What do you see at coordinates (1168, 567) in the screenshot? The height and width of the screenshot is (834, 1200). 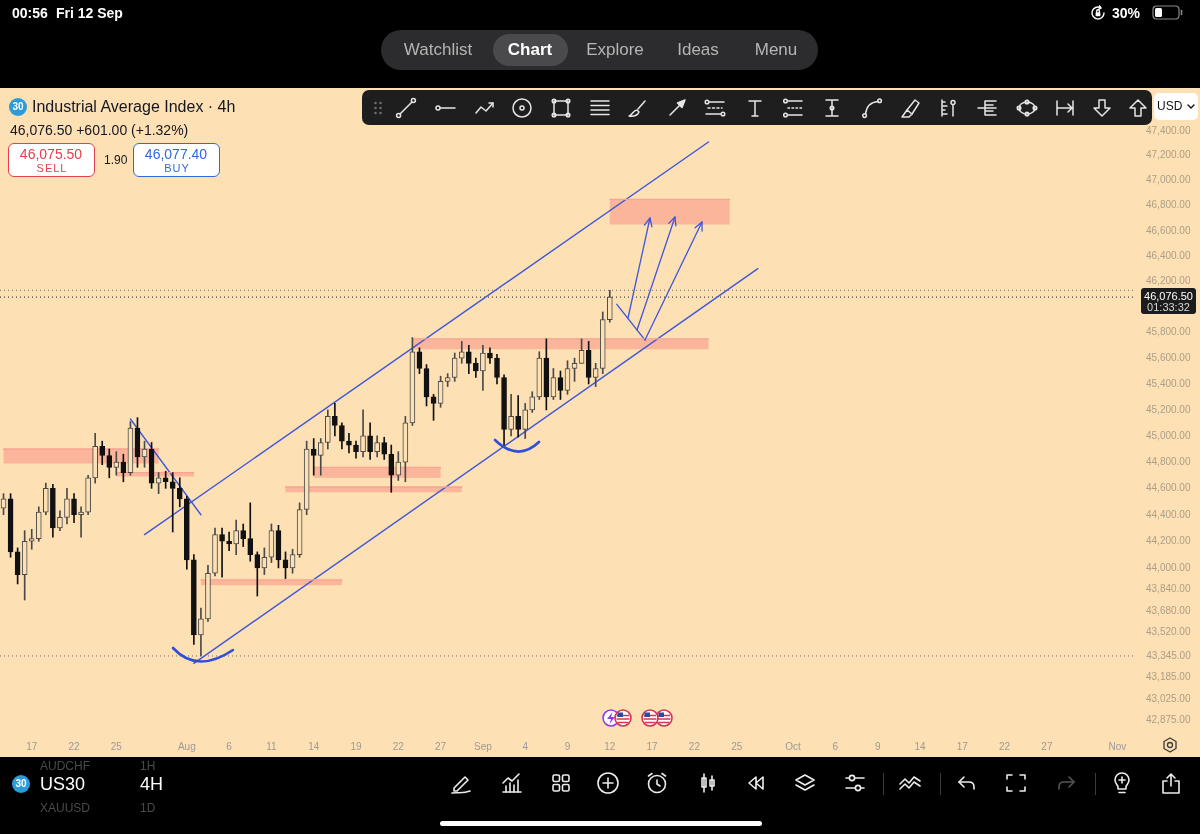 I see `y-tick-label: 44,000.00` at bounding box center [1168, 567].